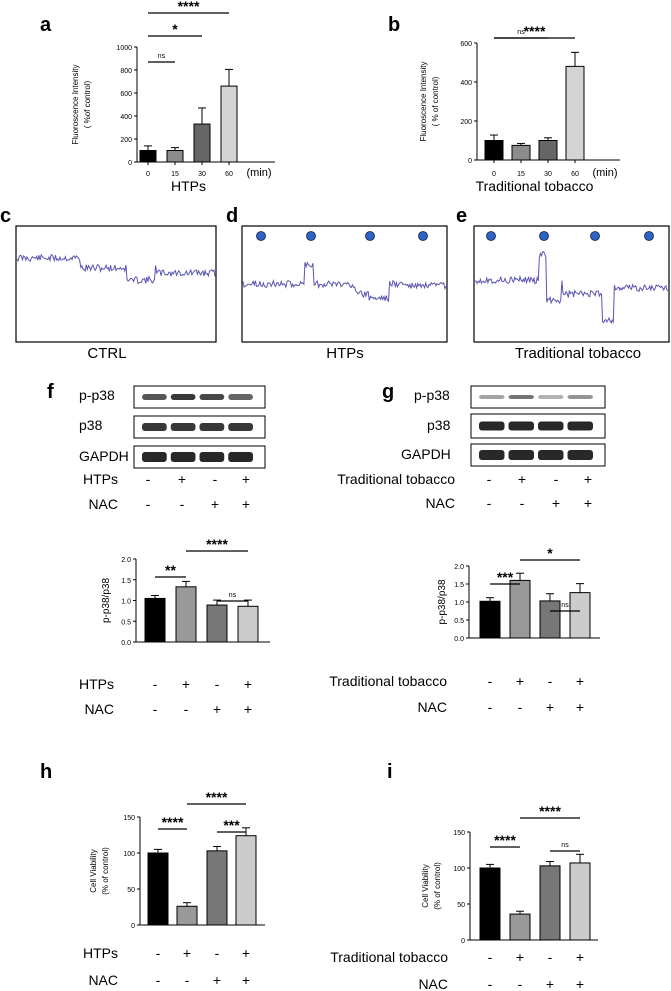 The height and width of the screenshot is (991, 671). What do you see at coordinates (505, 577) in the screenshot?
I see `significance-label: ***` at bounding box center [505, 577].